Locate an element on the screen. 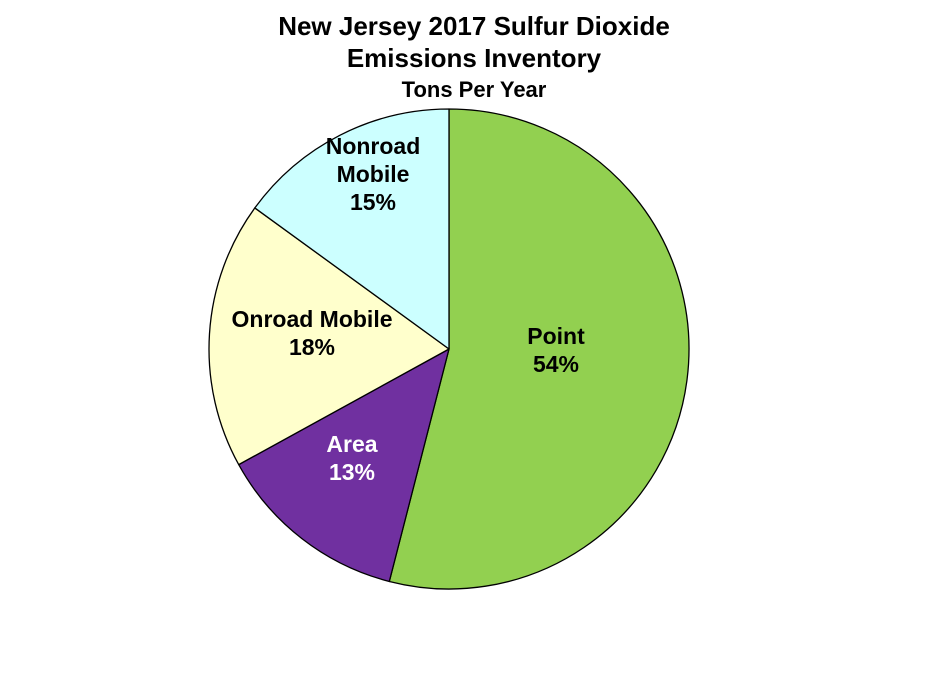  pie-slice-area is located at coordinates (344, 465).